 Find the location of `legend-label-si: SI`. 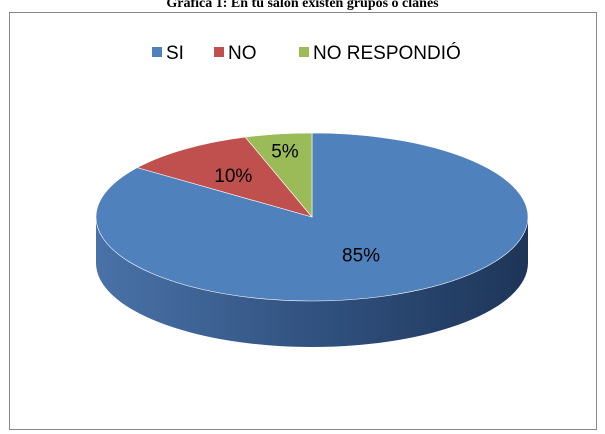

legend-label-si: SI is located at coordinates (175, 53).